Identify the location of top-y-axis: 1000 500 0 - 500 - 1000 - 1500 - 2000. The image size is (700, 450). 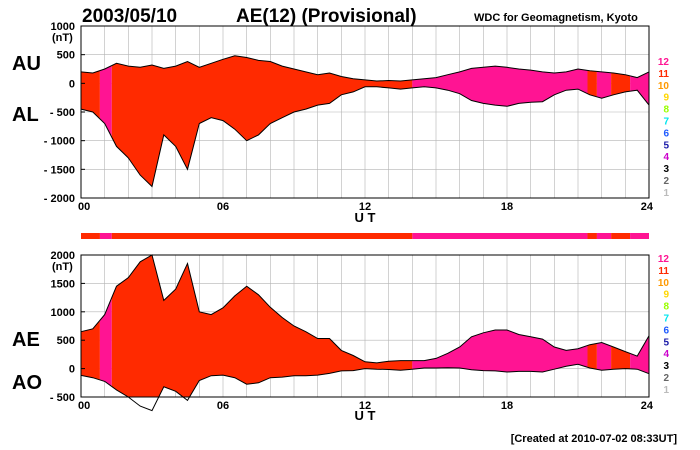
(64, 113).